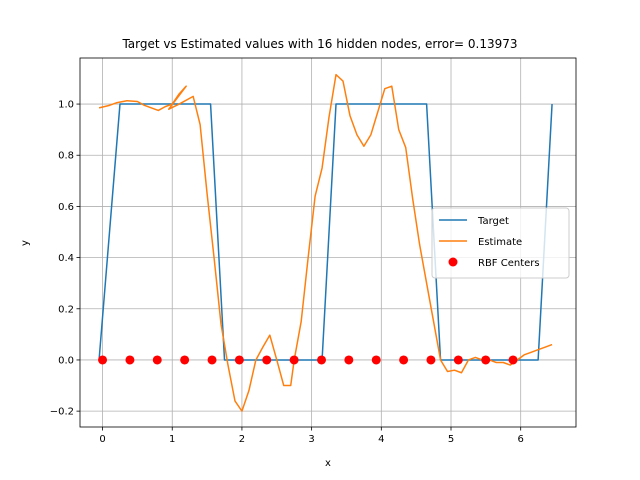 The width and height of the screenshot is (640, 480). I want to click on x-axis-label: x, so click(328, 463).